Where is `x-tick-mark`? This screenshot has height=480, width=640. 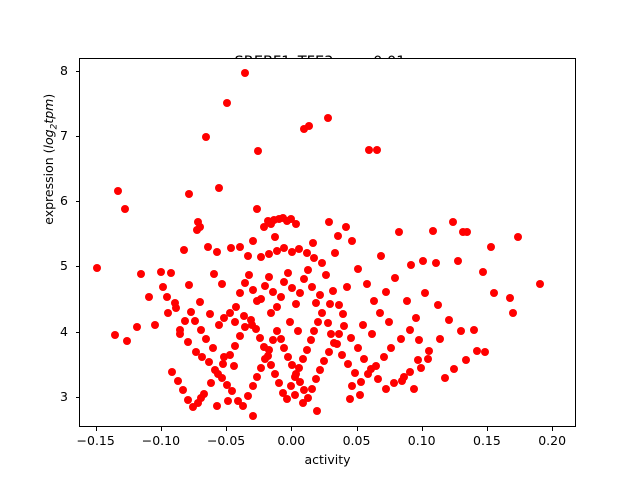
x-tick-mark is located at coordinates (553, 429).